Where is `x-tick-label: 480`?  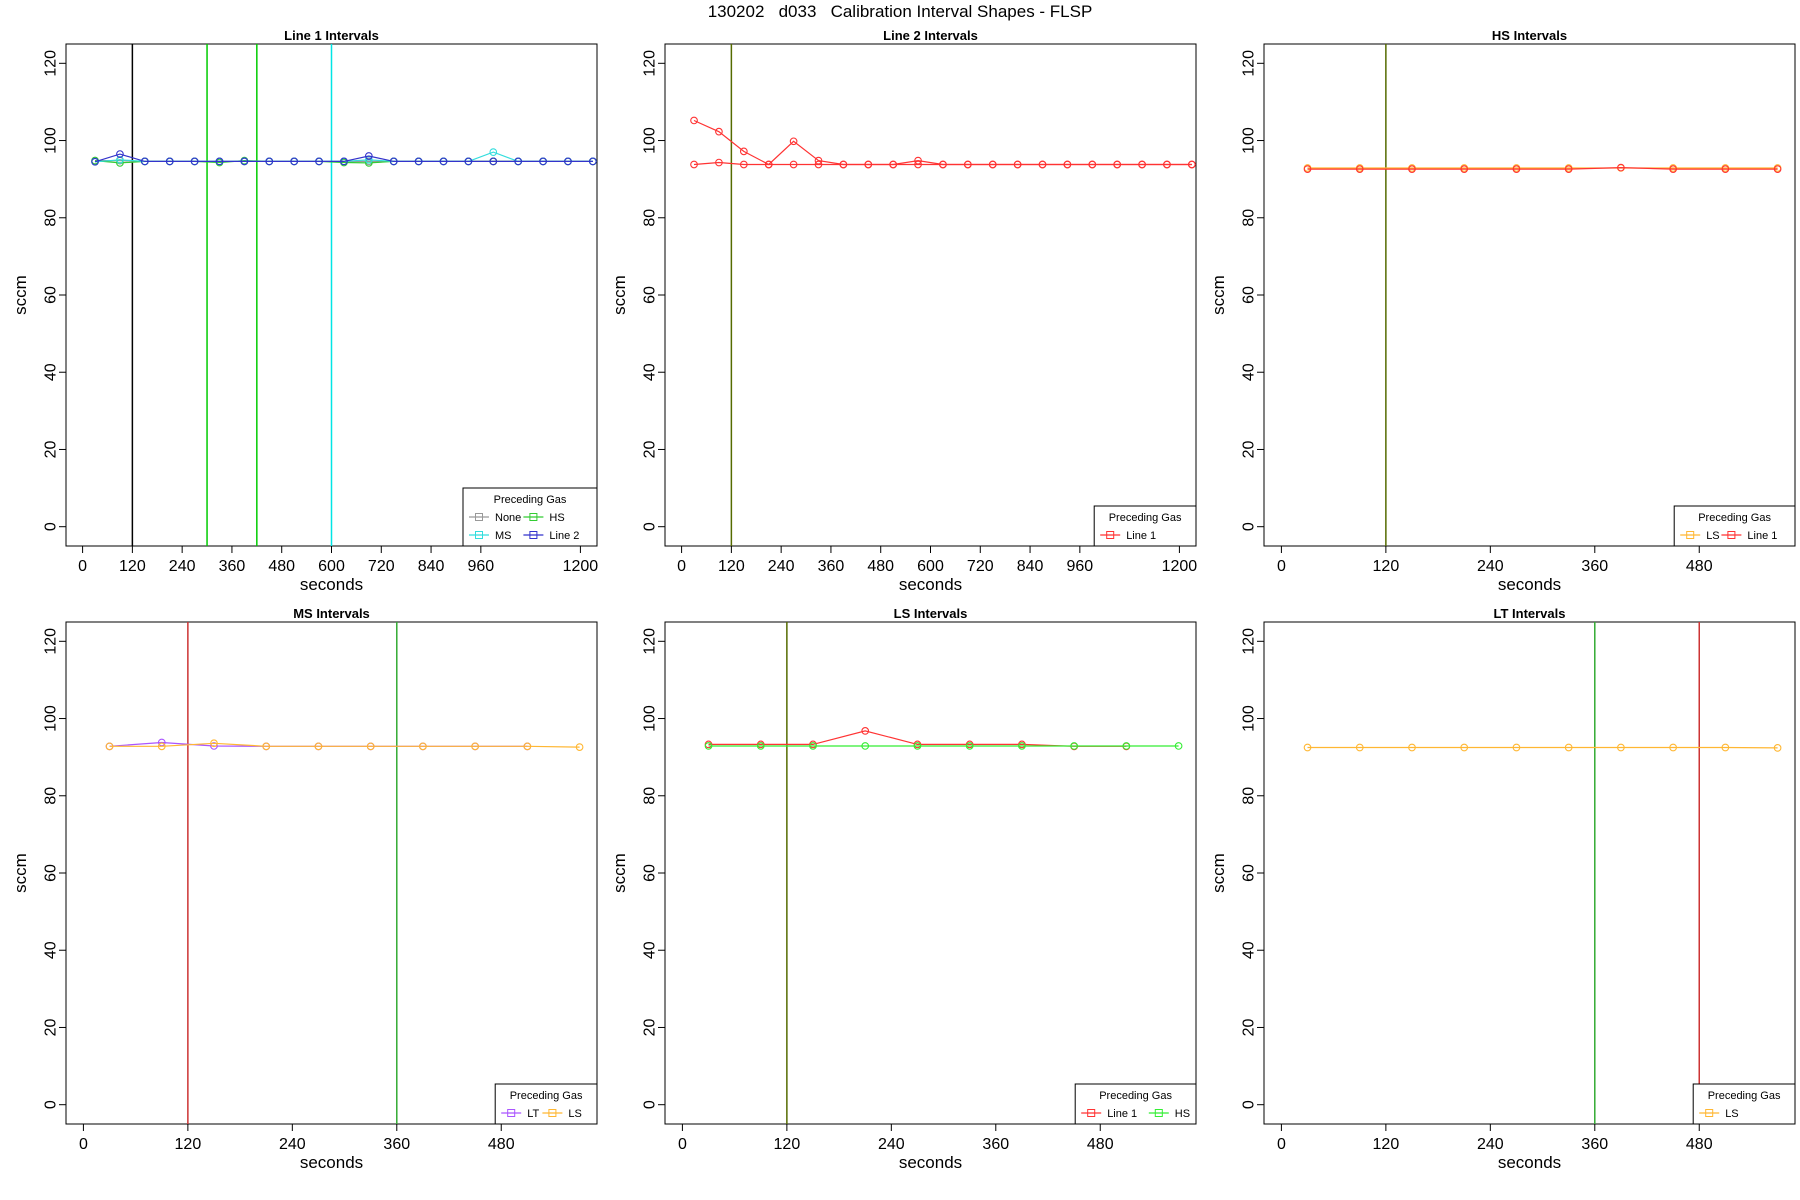
x-tick-label: 480 is located at coordinates (1100, 1144).